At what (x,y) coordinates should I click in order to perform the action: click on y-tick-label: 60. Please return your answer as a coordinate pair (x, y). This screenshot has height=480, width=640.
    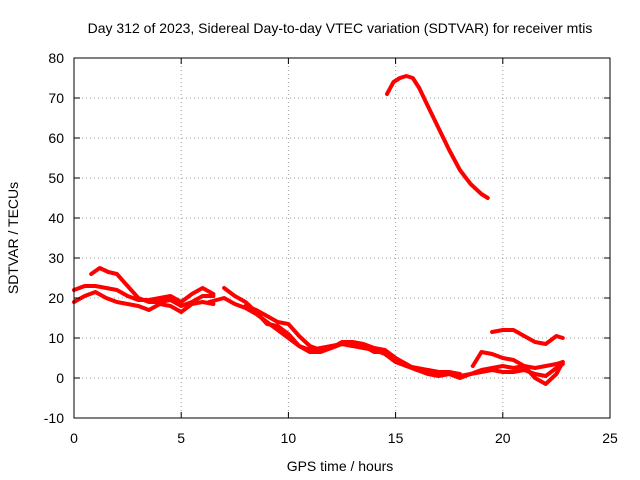
    Looking at the image, I should click on (56, 138).